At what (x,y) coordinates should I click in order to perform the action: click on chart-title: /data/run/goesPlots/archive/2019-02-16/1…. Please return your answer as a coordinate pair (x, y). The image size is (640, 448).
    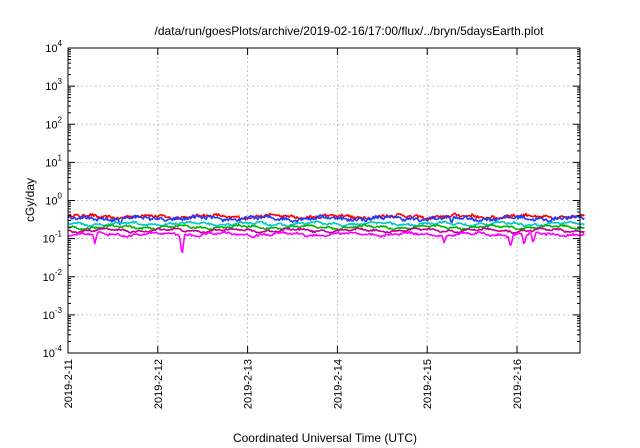
    Looking at the image, I should click on (350, 31).